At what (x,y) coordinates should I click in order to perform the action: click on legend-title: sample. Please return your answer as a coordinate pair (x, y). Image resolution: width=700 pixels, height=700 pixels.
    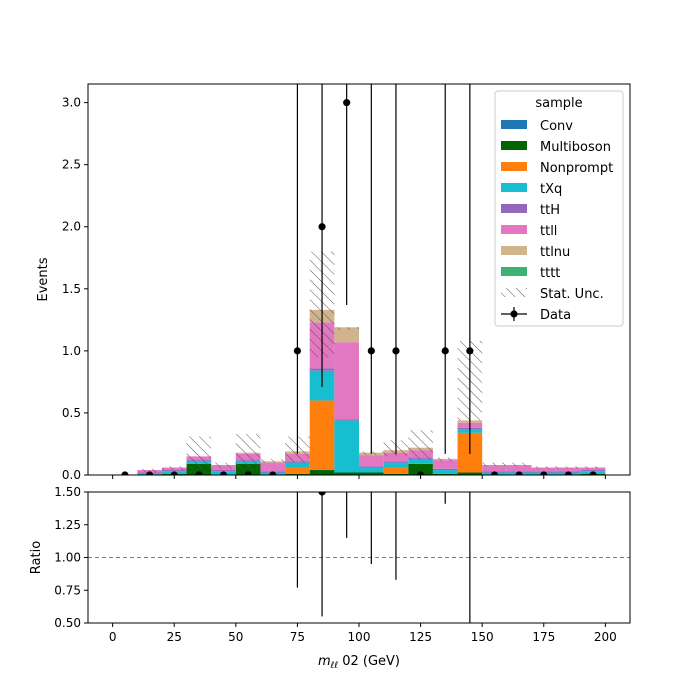
    Looking at the image, I should click on (558, 103).